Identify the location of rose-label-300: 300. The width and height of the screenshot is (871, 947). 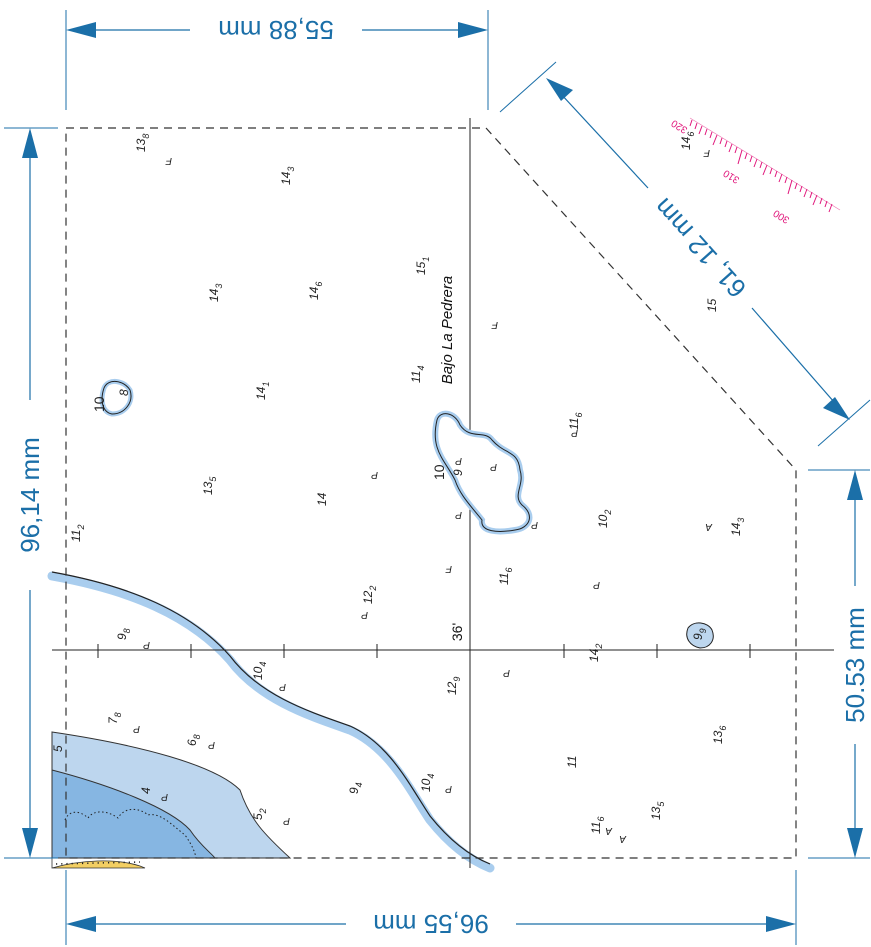
(781, 216).